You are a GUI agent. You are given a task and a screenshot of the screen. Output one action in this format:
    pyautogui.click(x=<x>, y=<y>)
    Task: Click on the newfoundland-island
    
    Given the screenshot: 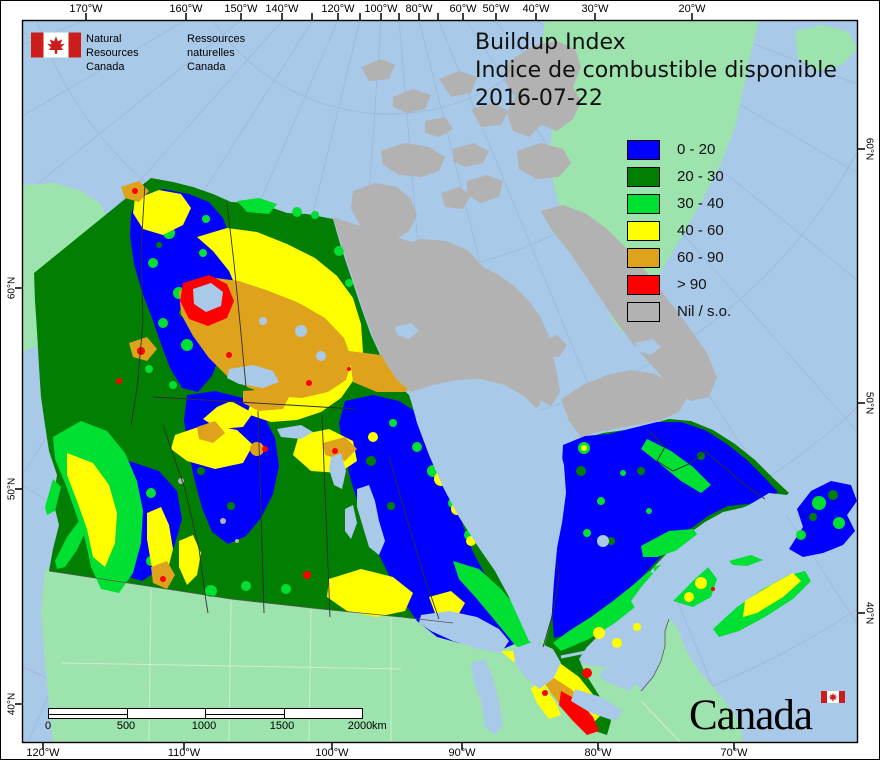 What is the action you would take?
    pyautogui.click(x=823, y=519)
    